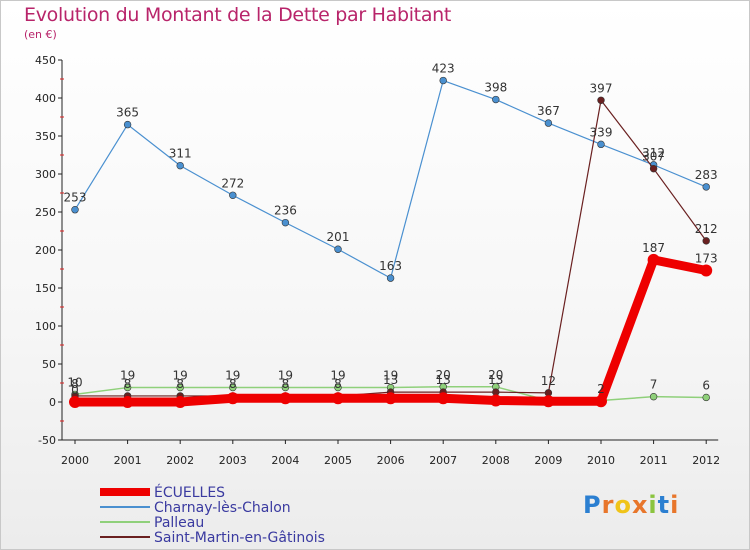 The image size is (750, 550). Describe the element at coordinates (232, 183) in the screenshot. I see `data-label: 272` at that location.